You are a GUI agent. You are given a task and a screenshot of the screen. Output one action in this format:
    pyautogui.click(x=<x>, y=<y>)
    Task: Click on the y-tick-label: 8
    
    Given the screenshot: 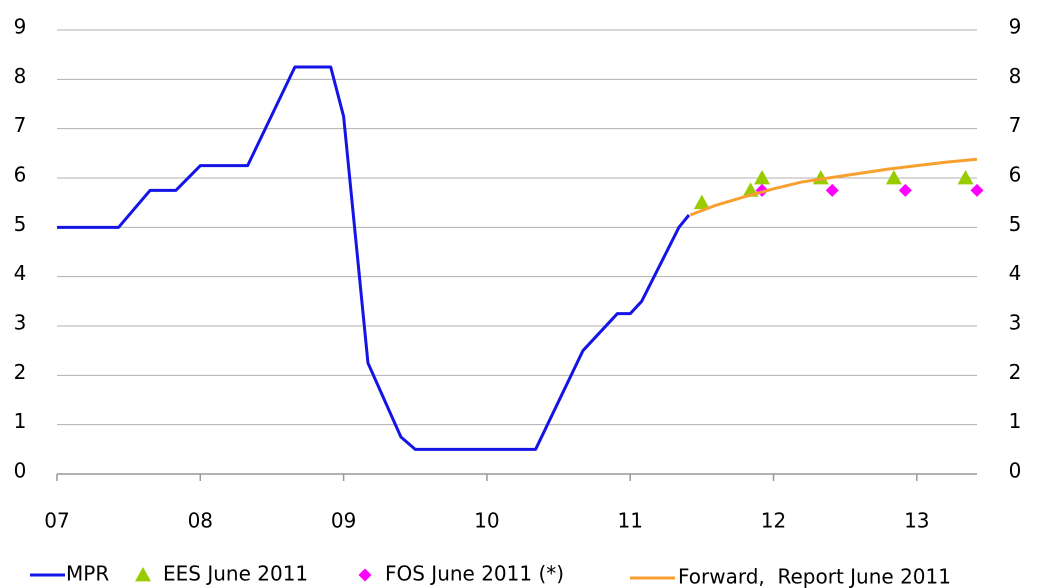 What is the action you would take?
    pyautogui.click(x=20, y=76)
    